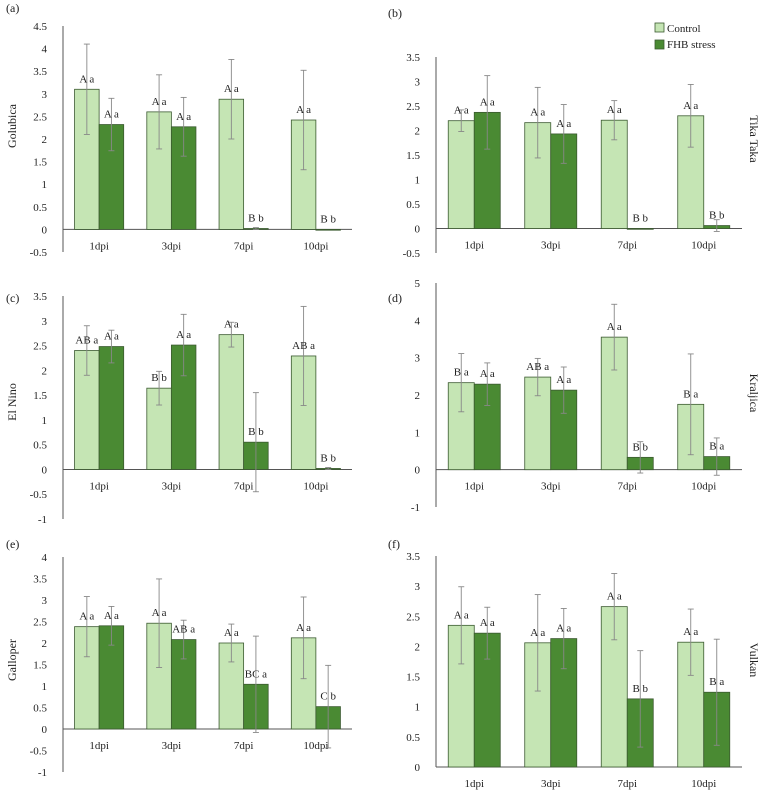 The width and height of the screenshot is (762, 792). Describe the element at coordinates (418, 284) in the screenshot. I see `y-tick-label: 5` at that location.